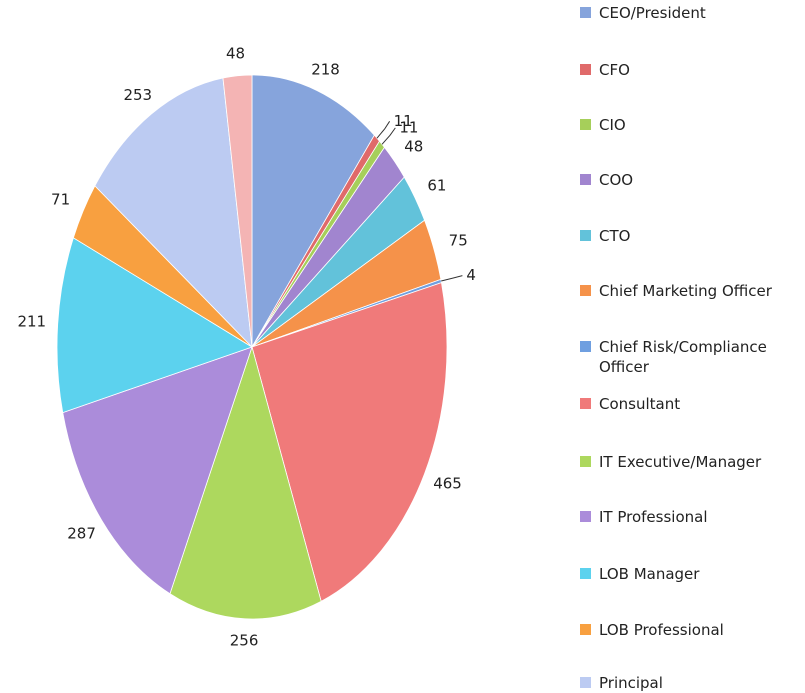 This screenshot has width=805, height=693. Describe the element at coordinates (137, 95) in the screenshot. I see `data-label: 253` at that location.